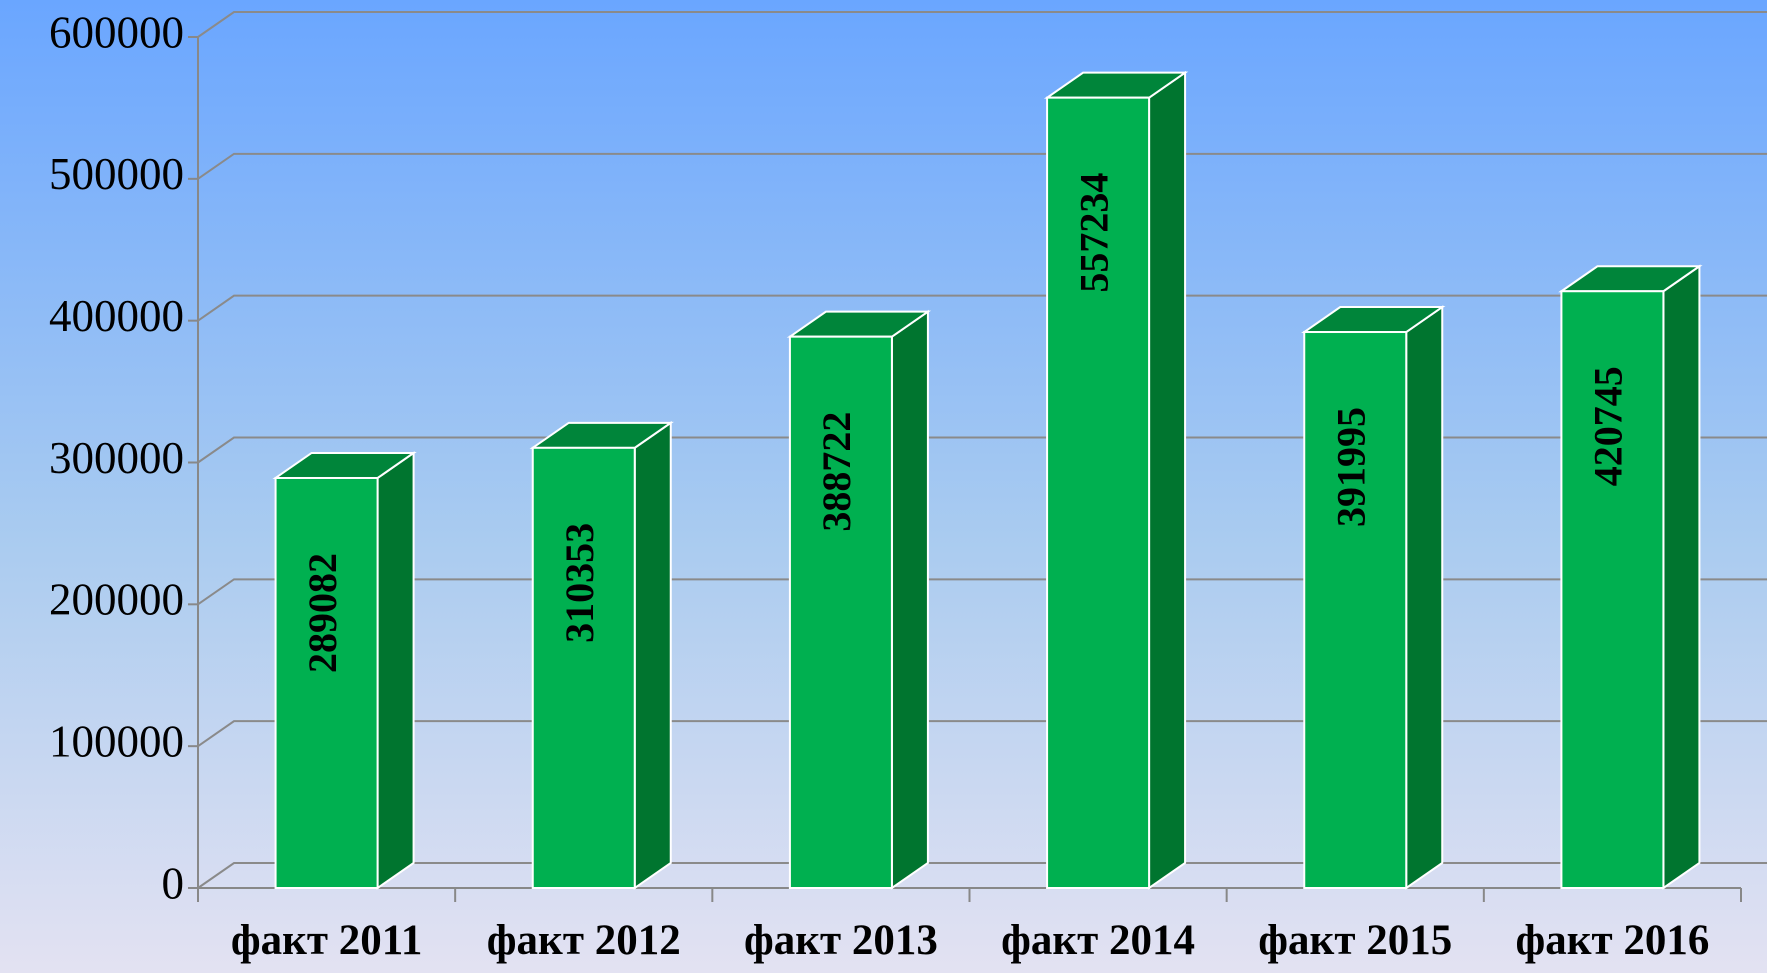 This screenshot has width=1767, height=973. What do you see at coordinates (579, 583) in the screenshot?
I see `value-label: 310353` at bounding box center [579, 583].